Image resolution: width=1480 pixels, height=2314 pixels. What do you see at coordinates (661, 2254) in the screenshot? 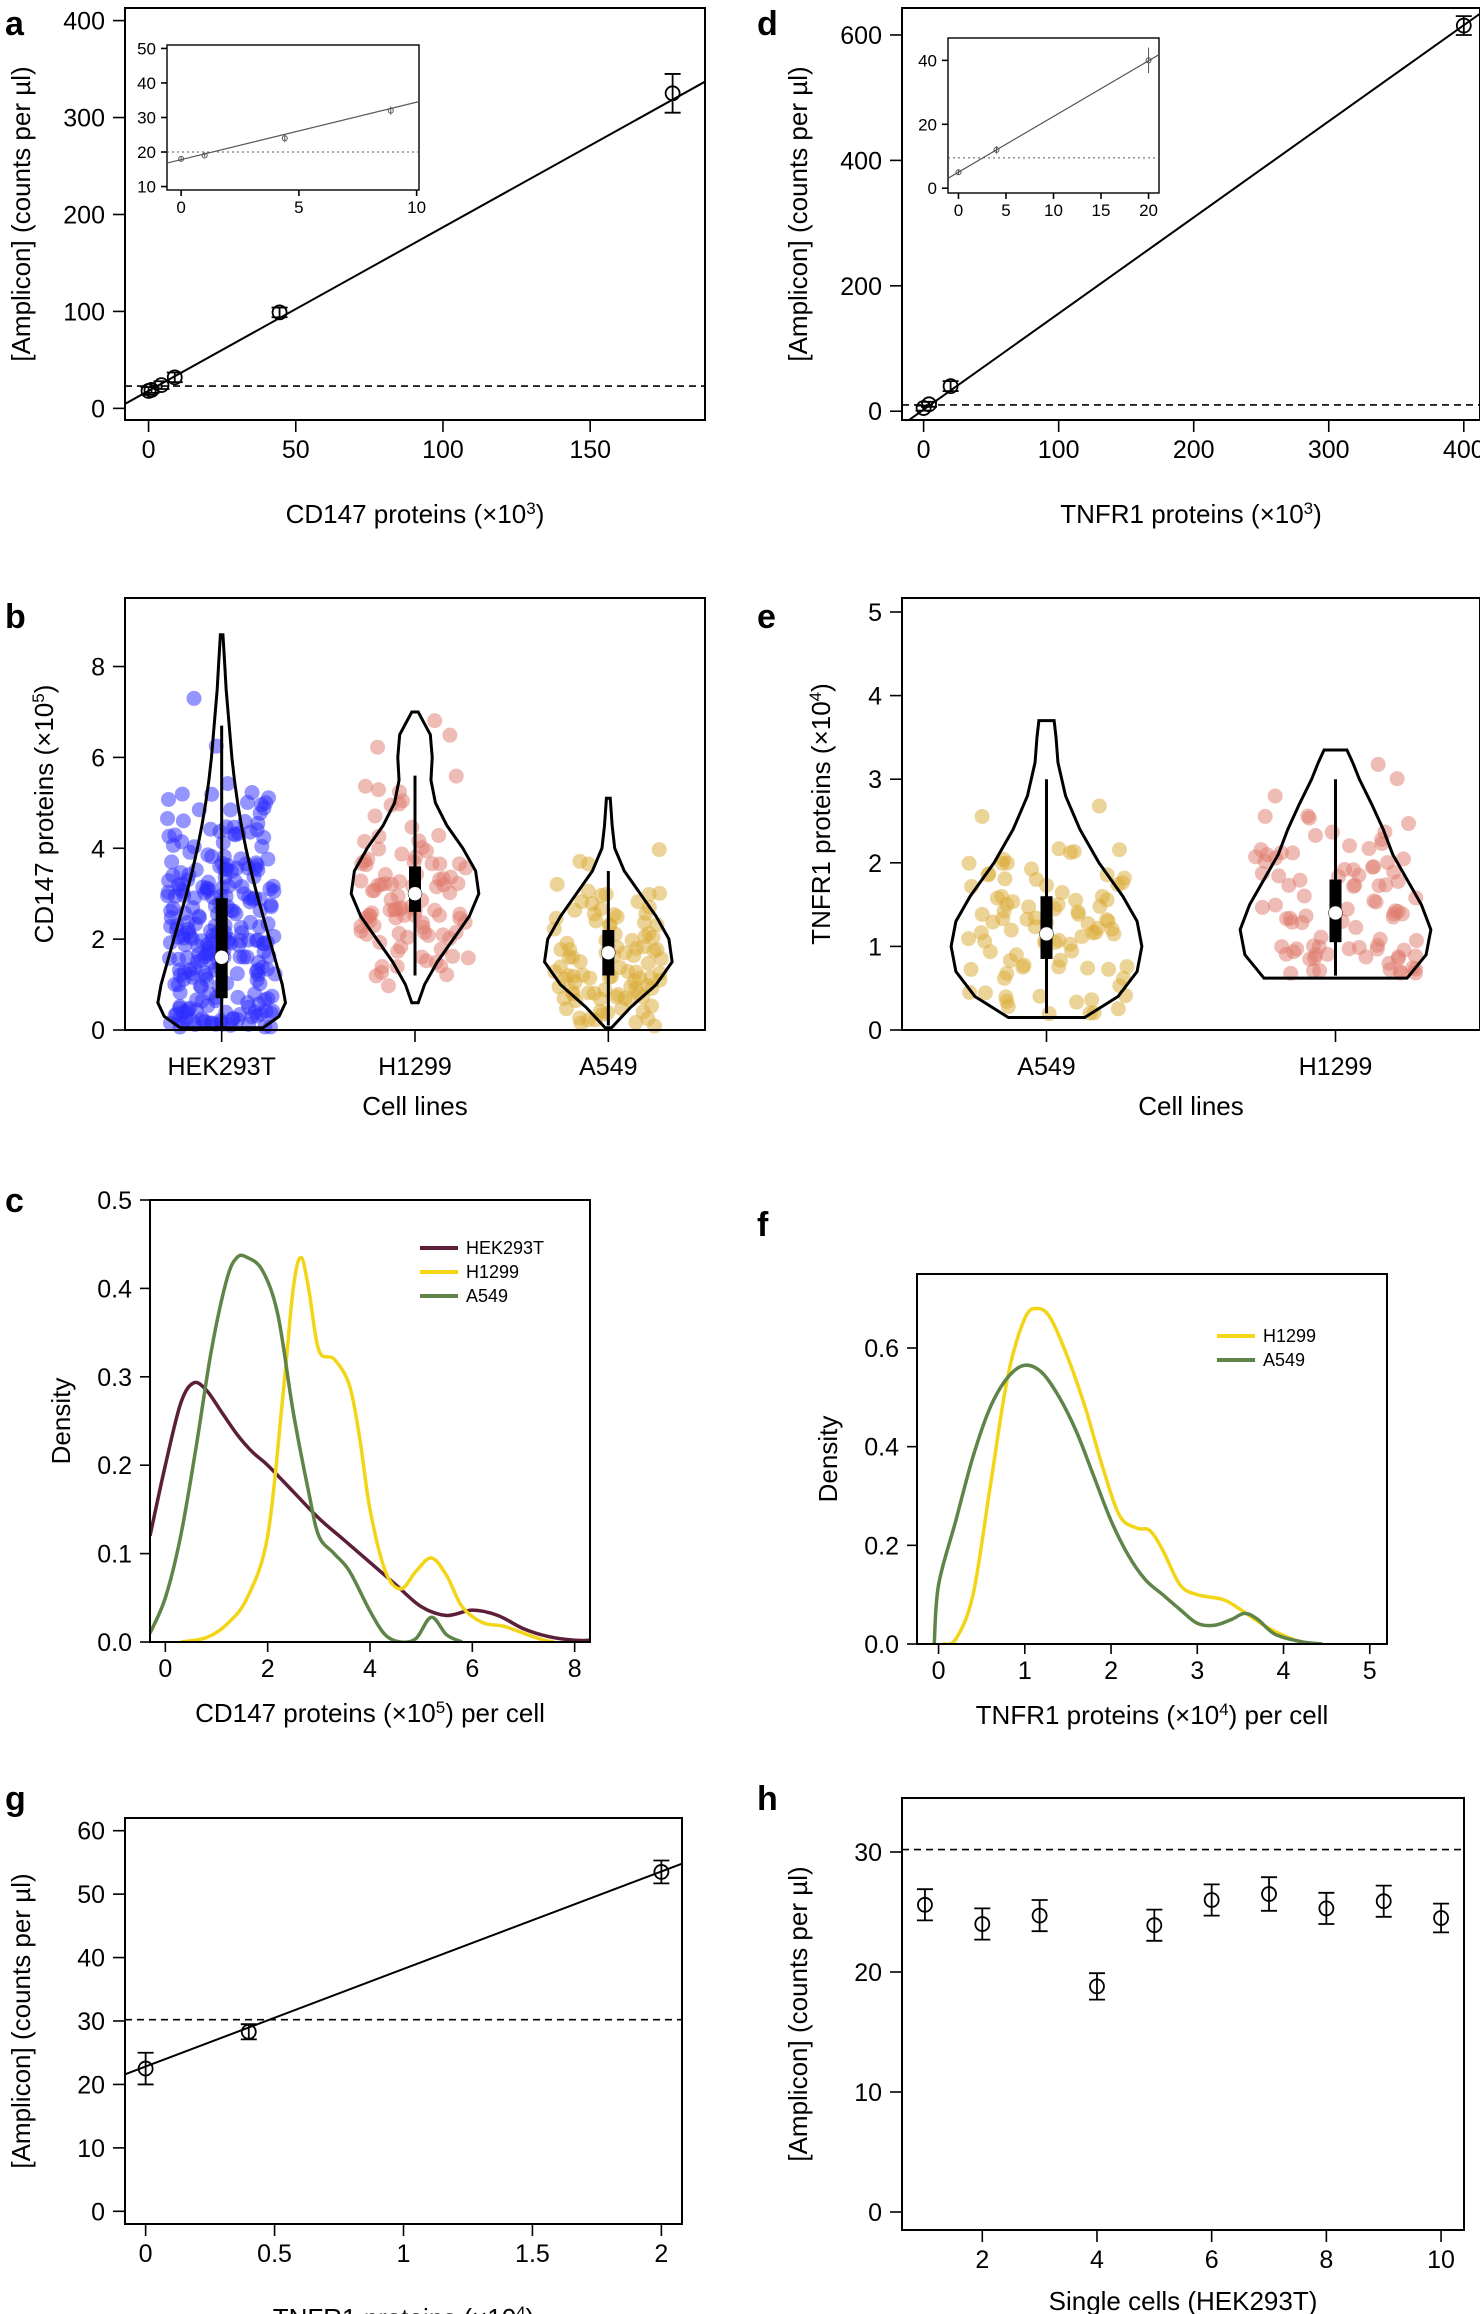
I see `panel-g-xtick-label: 2` at bounding box center [661, 2254].